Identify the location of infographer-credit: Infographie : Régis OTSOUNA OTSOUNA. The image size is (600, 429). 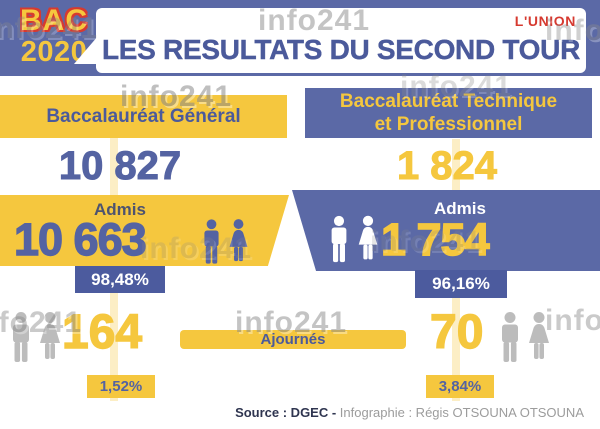
(460, 412).